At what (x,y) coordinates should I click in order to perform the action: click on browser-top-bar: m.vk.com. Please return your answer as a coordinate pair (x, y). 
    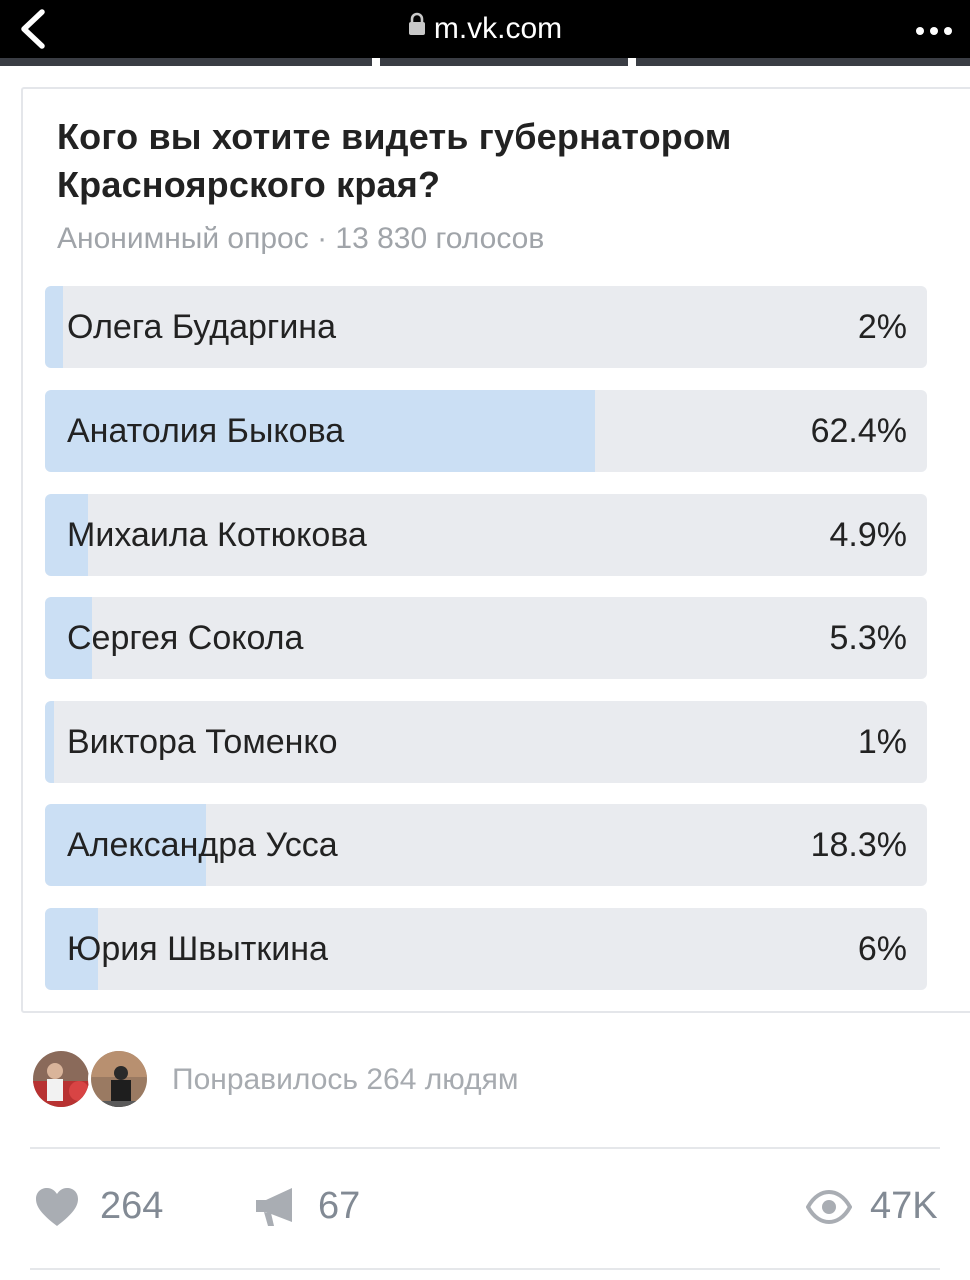
    Looking at the image, I should click on (485, 29).